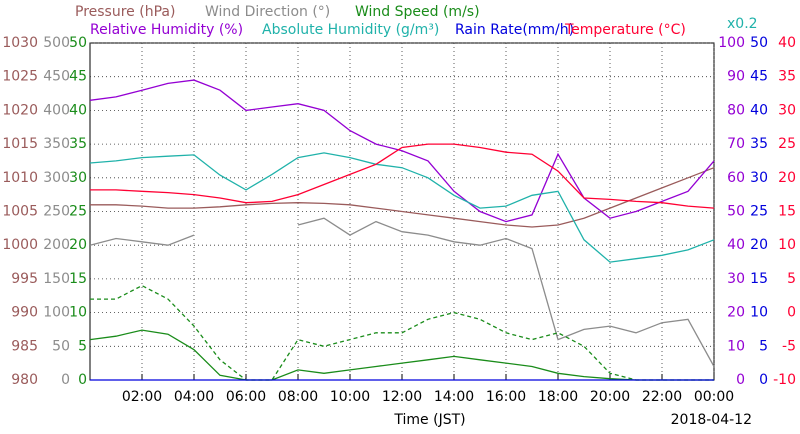 This screenshot has height=434, width=800. What do you see at coordinates (742, 24) in the screenshot?
I see `scale-label: x0.2` at bounding box center [742, 24].